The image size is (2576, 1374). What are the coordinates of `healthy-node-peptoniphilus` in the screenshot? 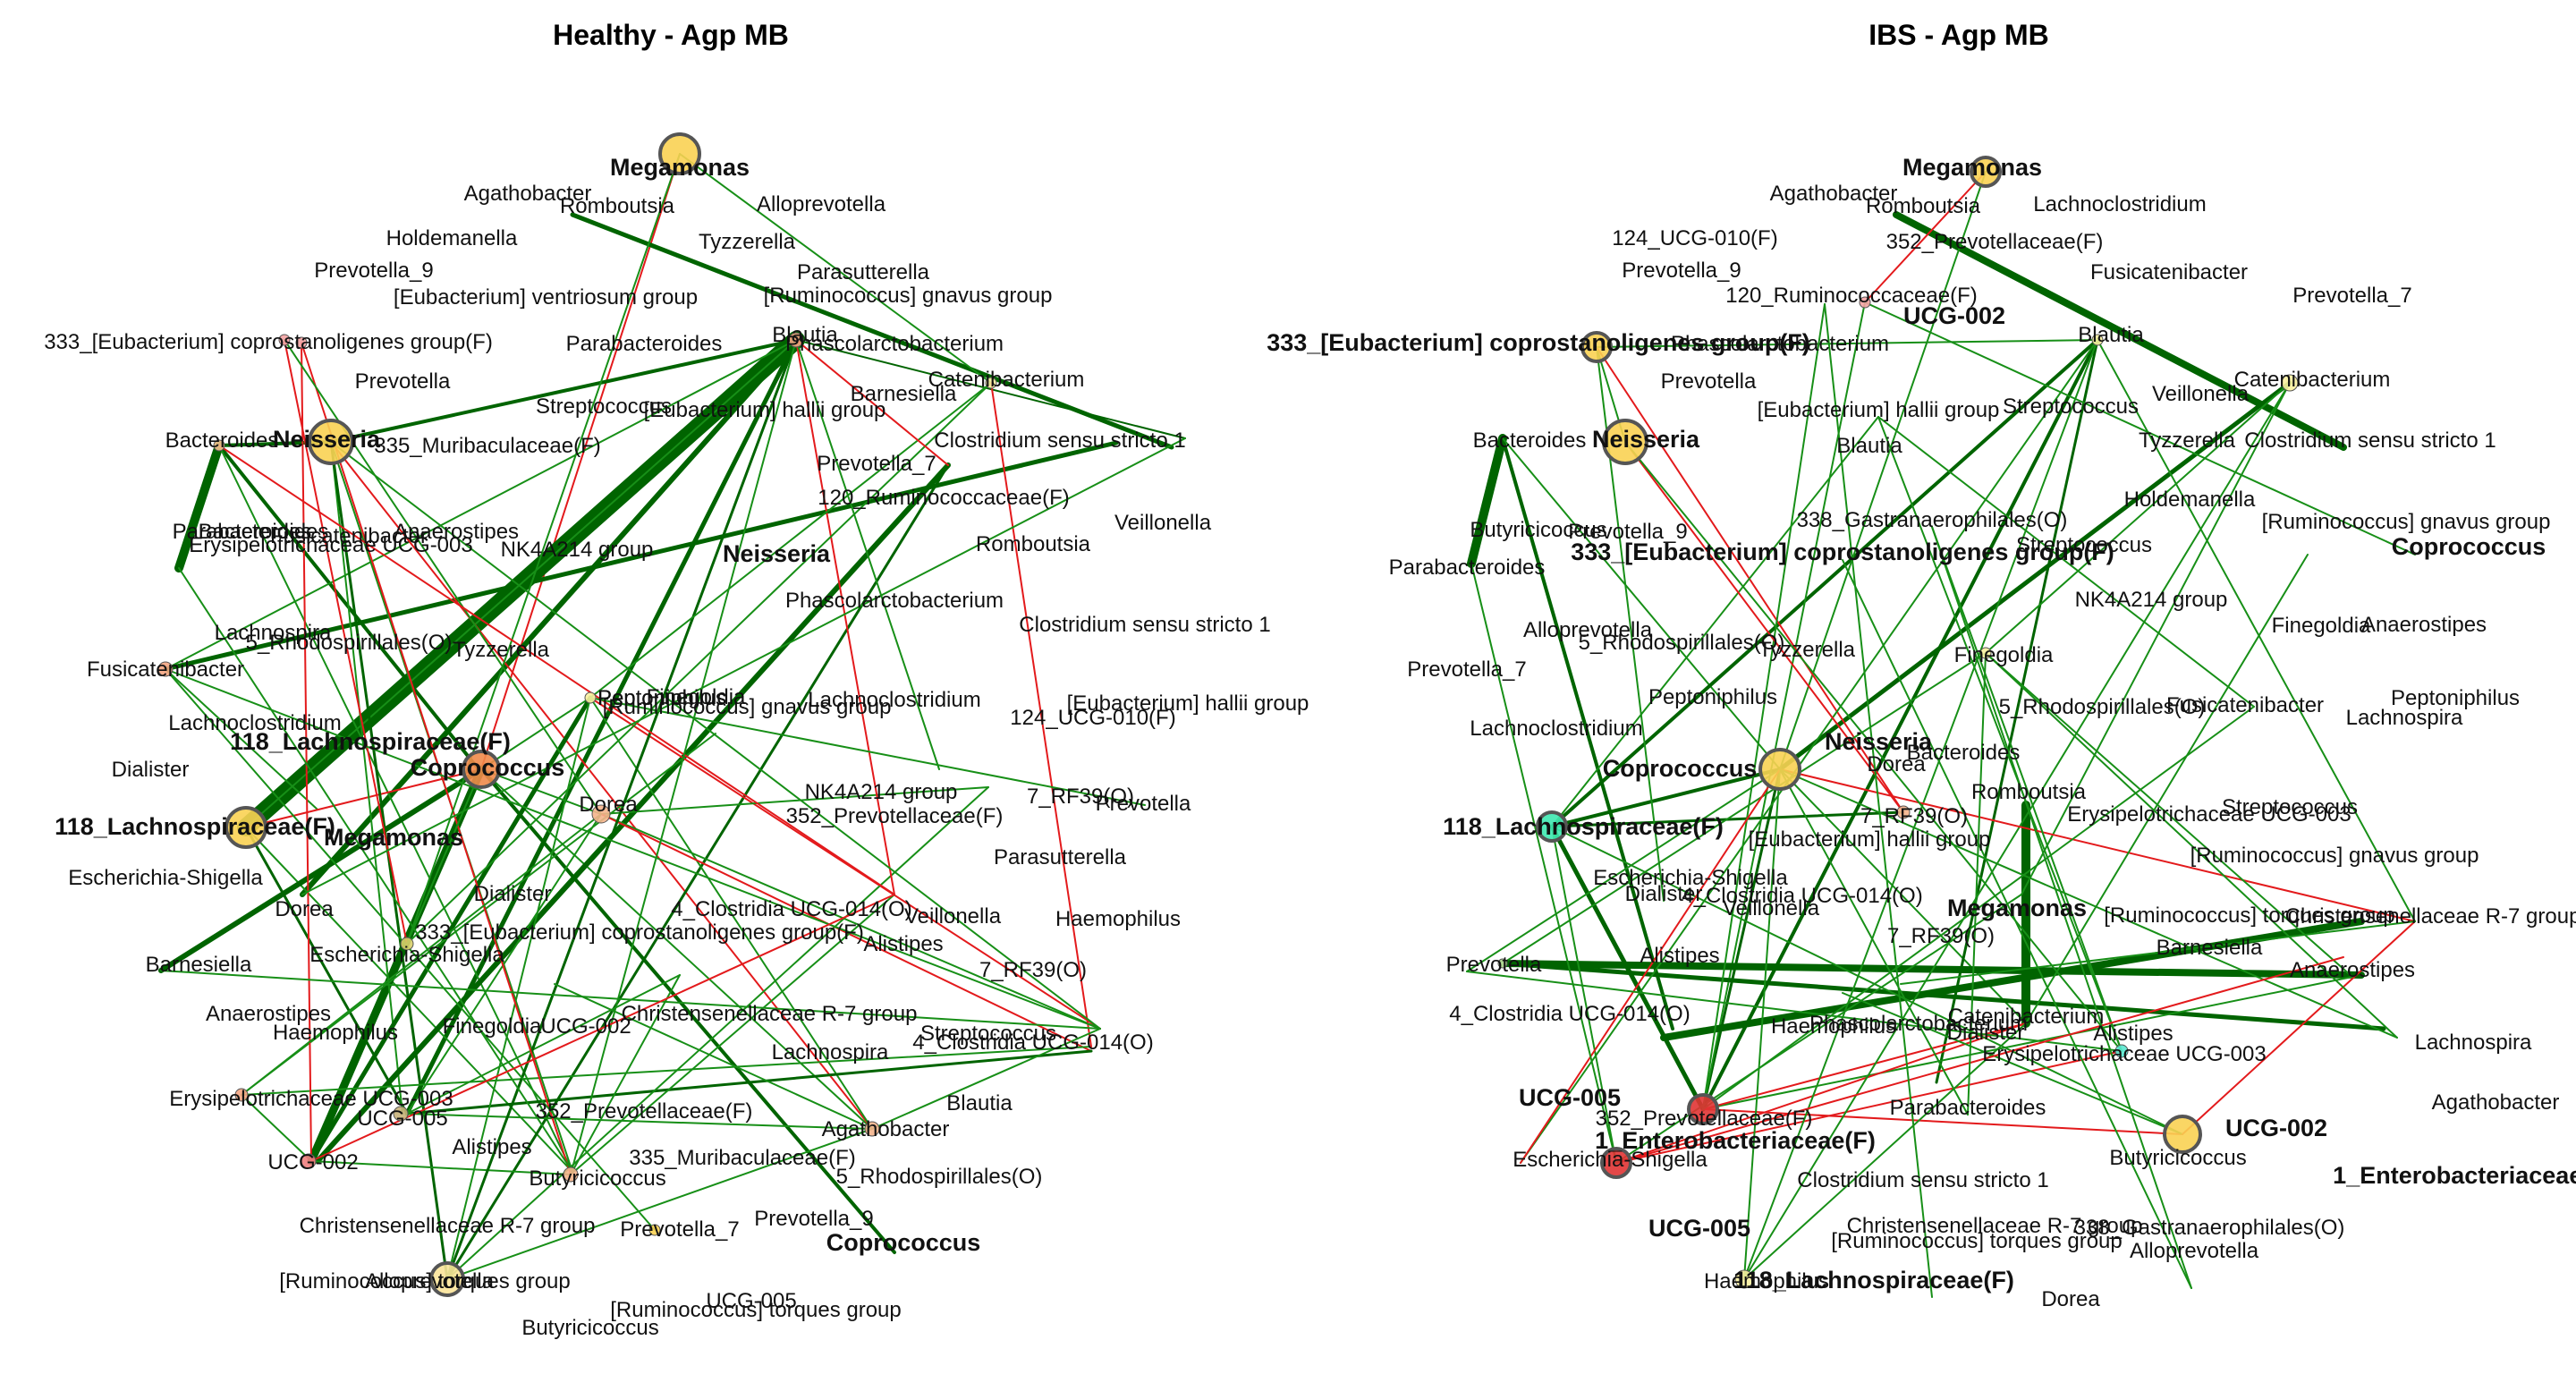 It's located at (590, 697).